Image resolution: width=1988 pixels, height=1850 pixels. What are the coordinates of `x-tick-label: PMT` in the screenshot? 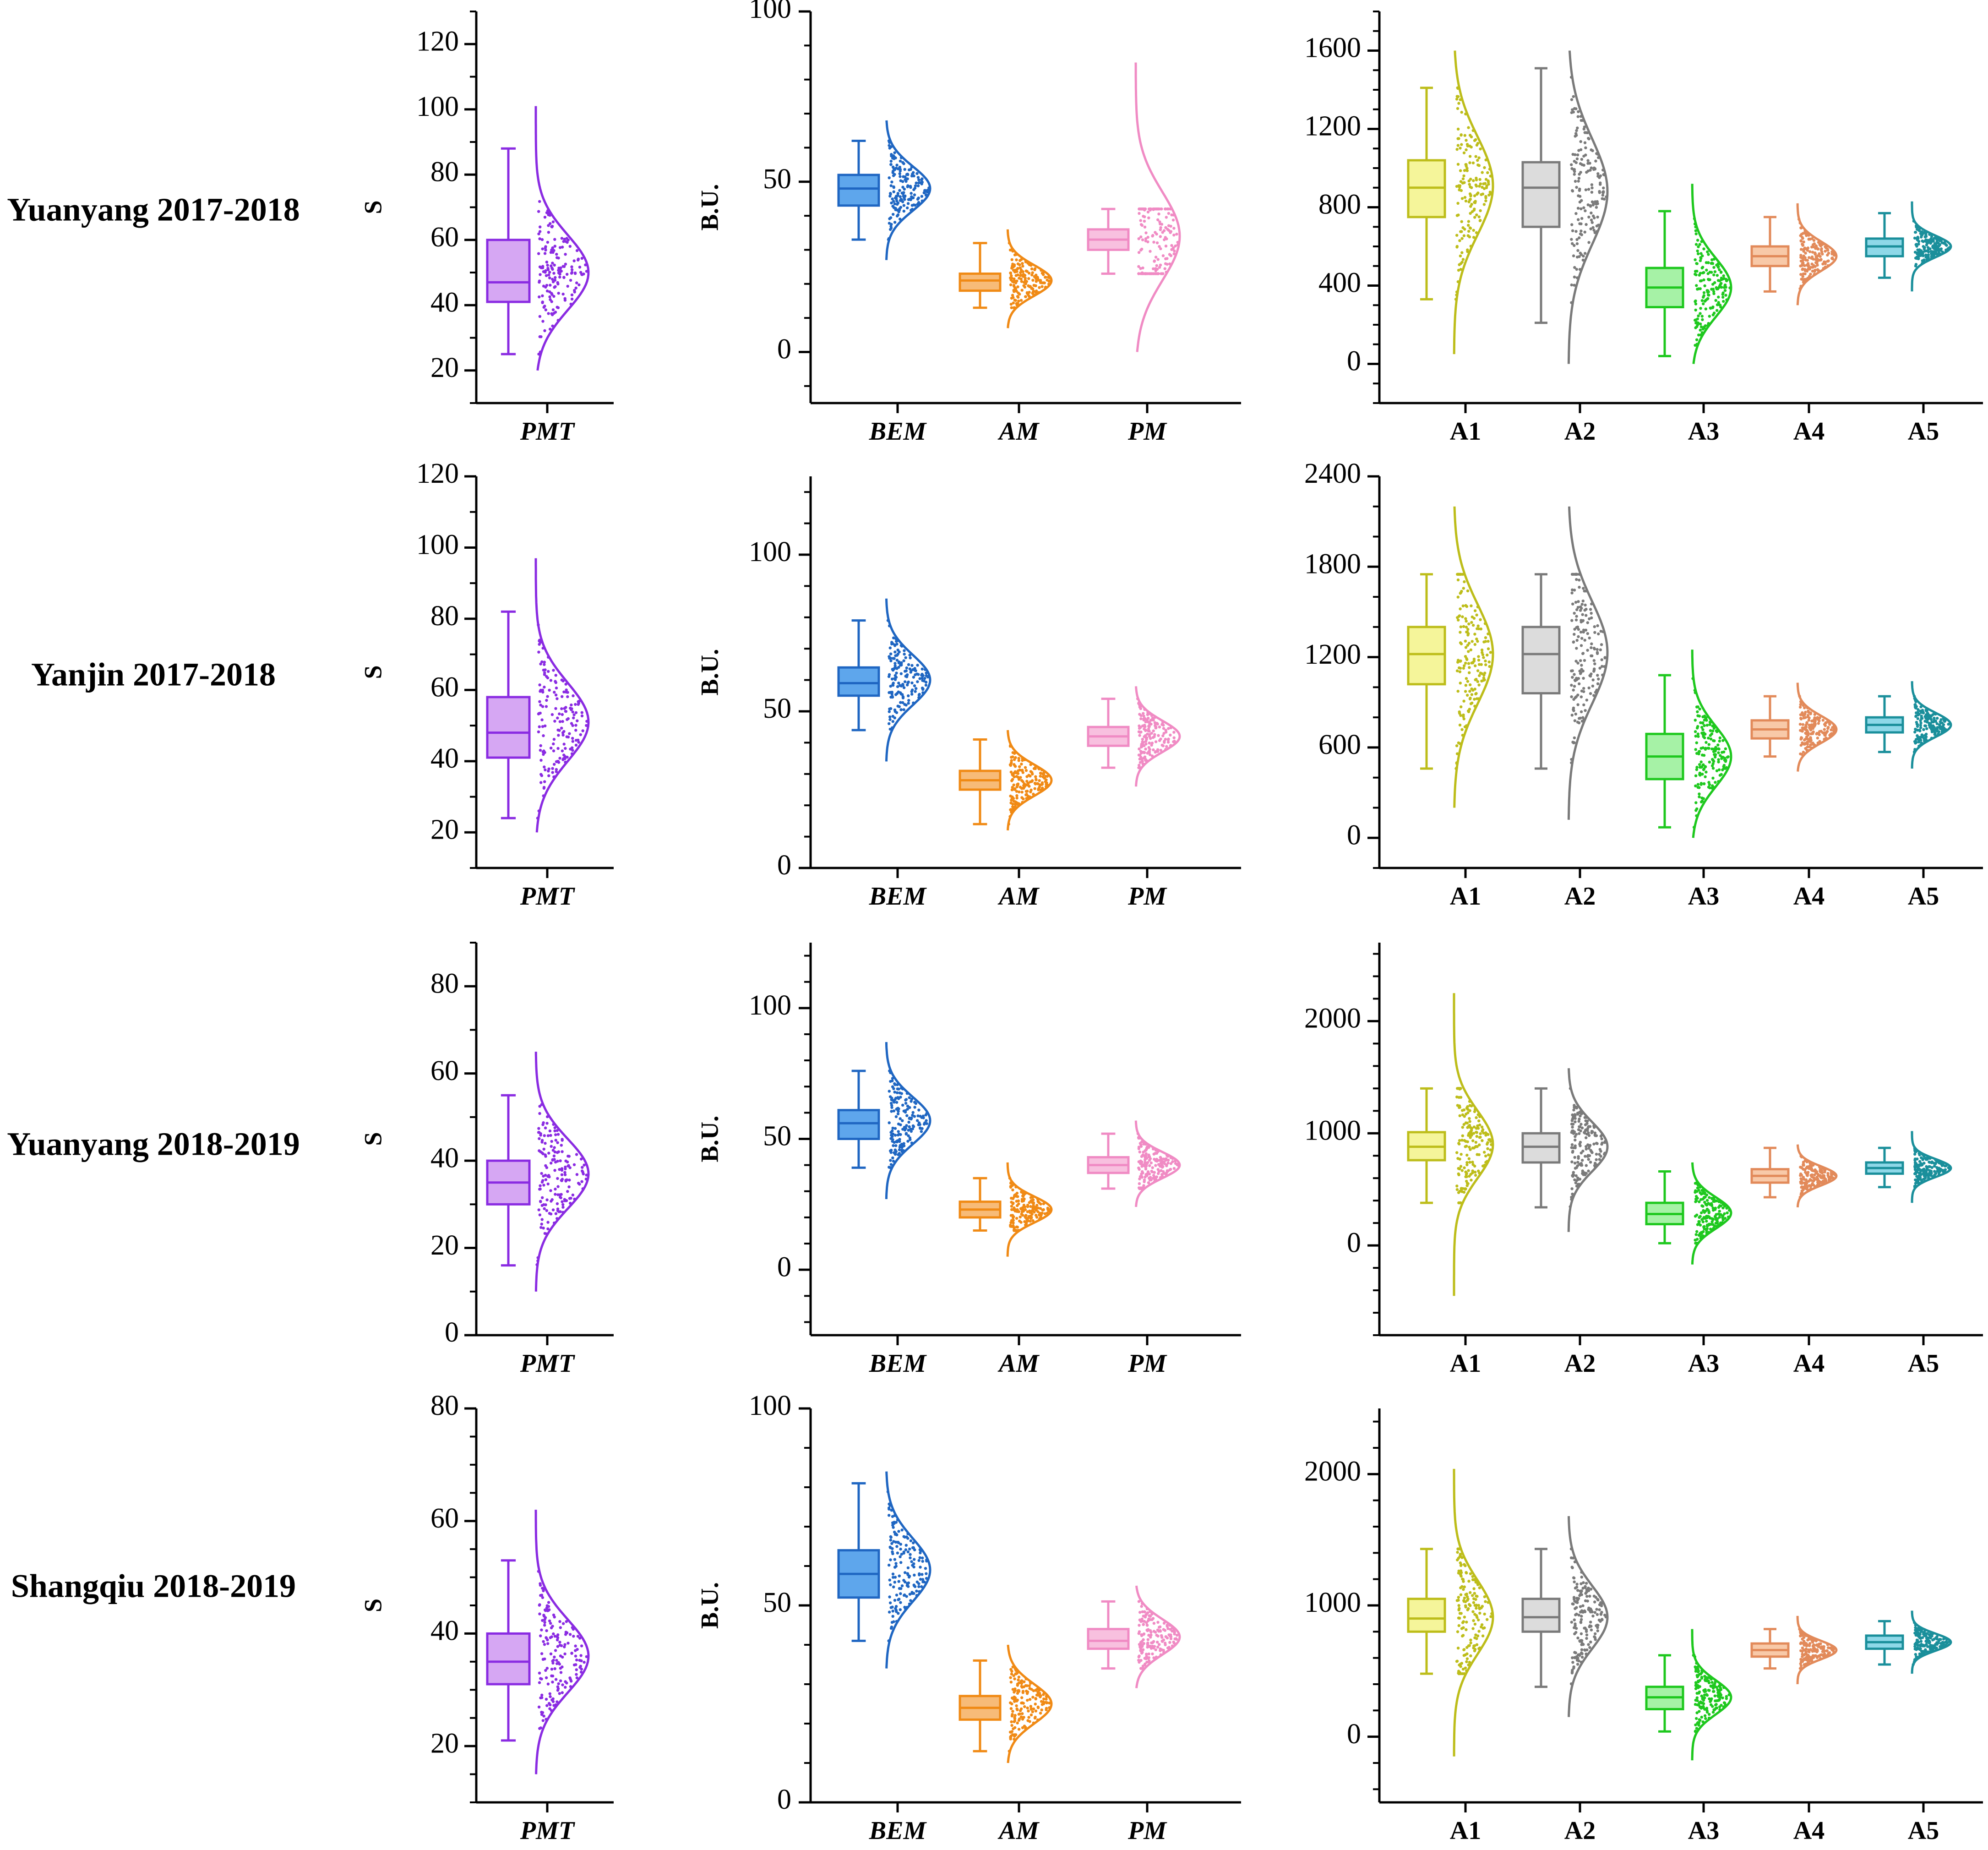 It's located at (548, 897).